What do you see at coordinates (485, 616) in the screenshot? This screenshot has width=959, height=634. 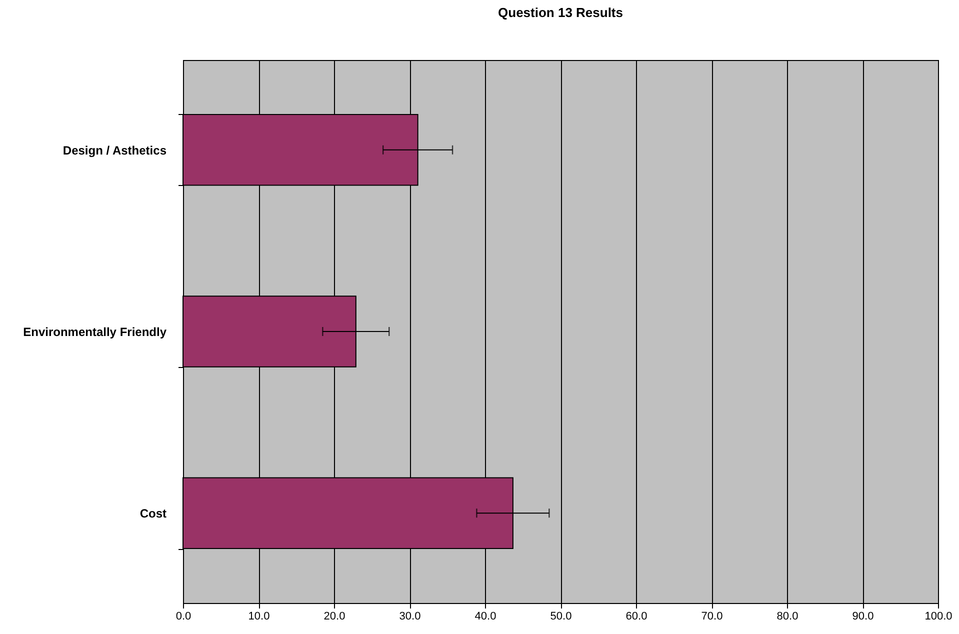 I see `x-tick-label: 40.0` at bounding box center [485, 616].